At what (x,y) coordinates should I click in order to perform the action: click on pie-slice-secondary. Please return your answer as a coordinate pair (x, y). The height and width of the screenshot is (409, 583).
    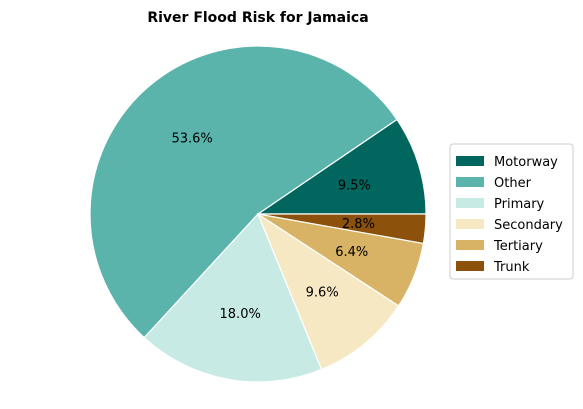
    Looking at the image, I should click on (328, 291).